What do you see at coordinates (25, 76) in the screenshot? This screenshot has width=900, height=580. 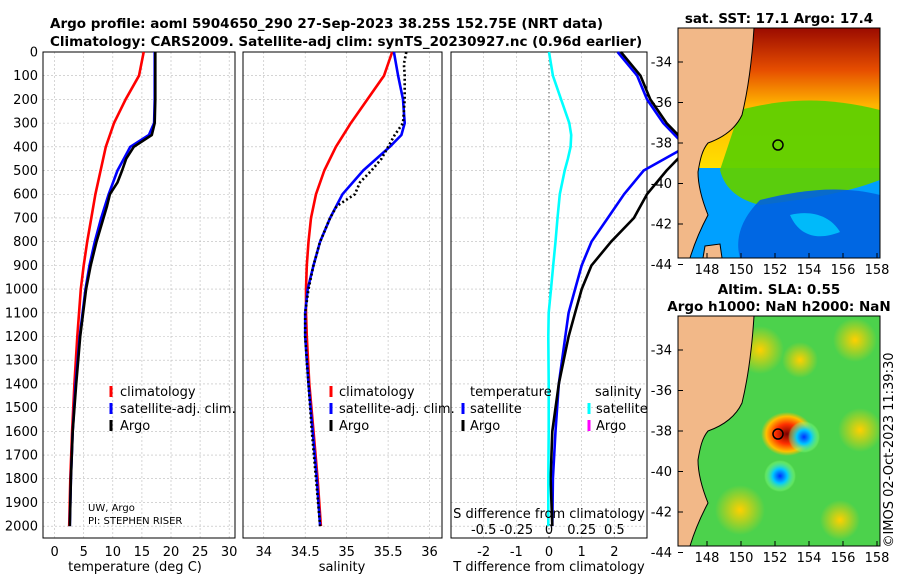 I see `depth-tick-label: 100` at bounding box center [25, 76].